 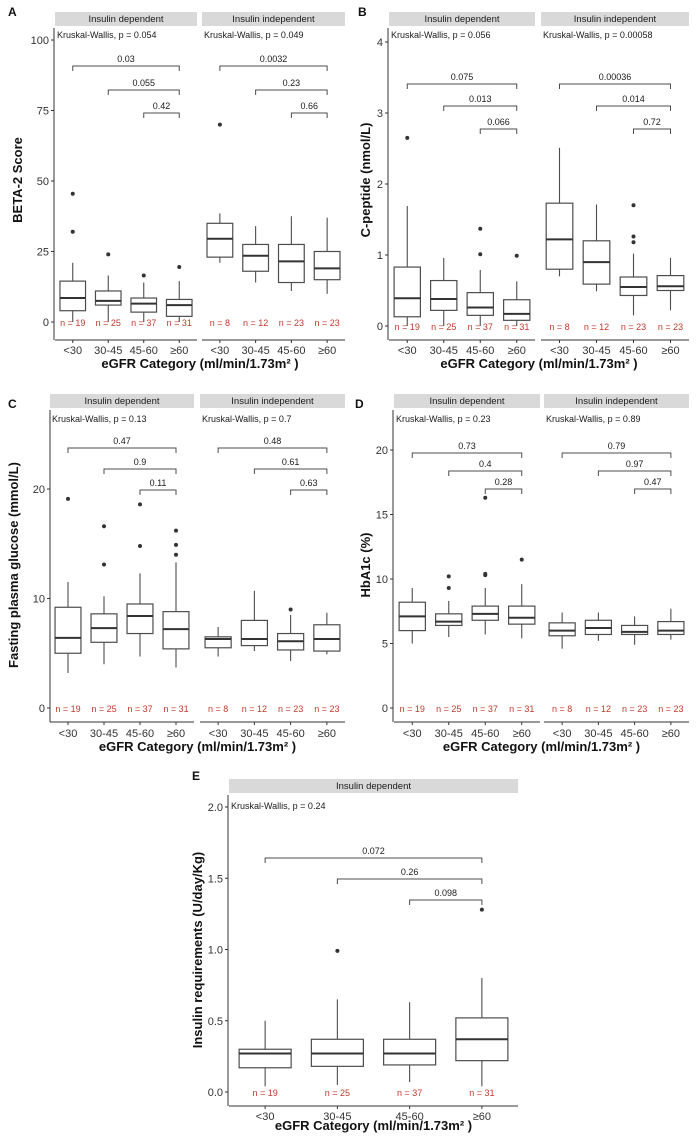 What do you see at coordinates (598, 663) in the screenshot?
I see `box-30-45: n = 12` at bounding box center [598, 663].